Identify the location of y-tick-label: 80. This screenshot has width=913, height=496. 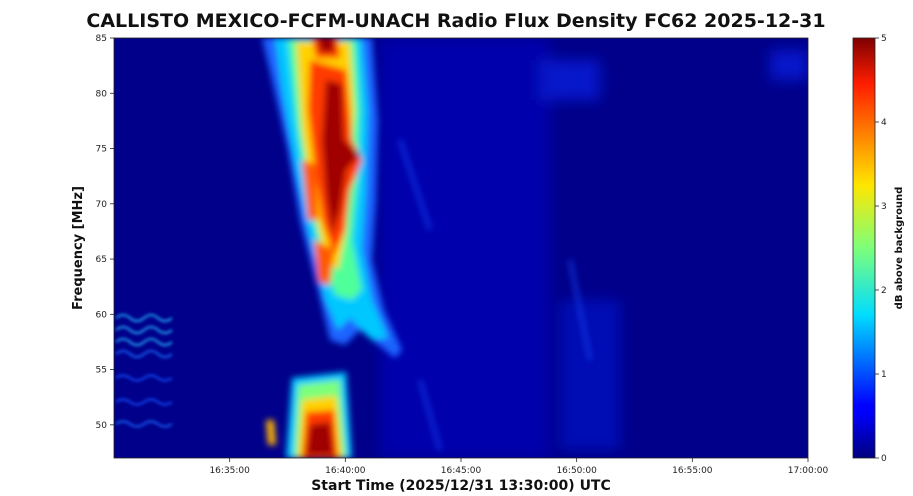
(102, 94).